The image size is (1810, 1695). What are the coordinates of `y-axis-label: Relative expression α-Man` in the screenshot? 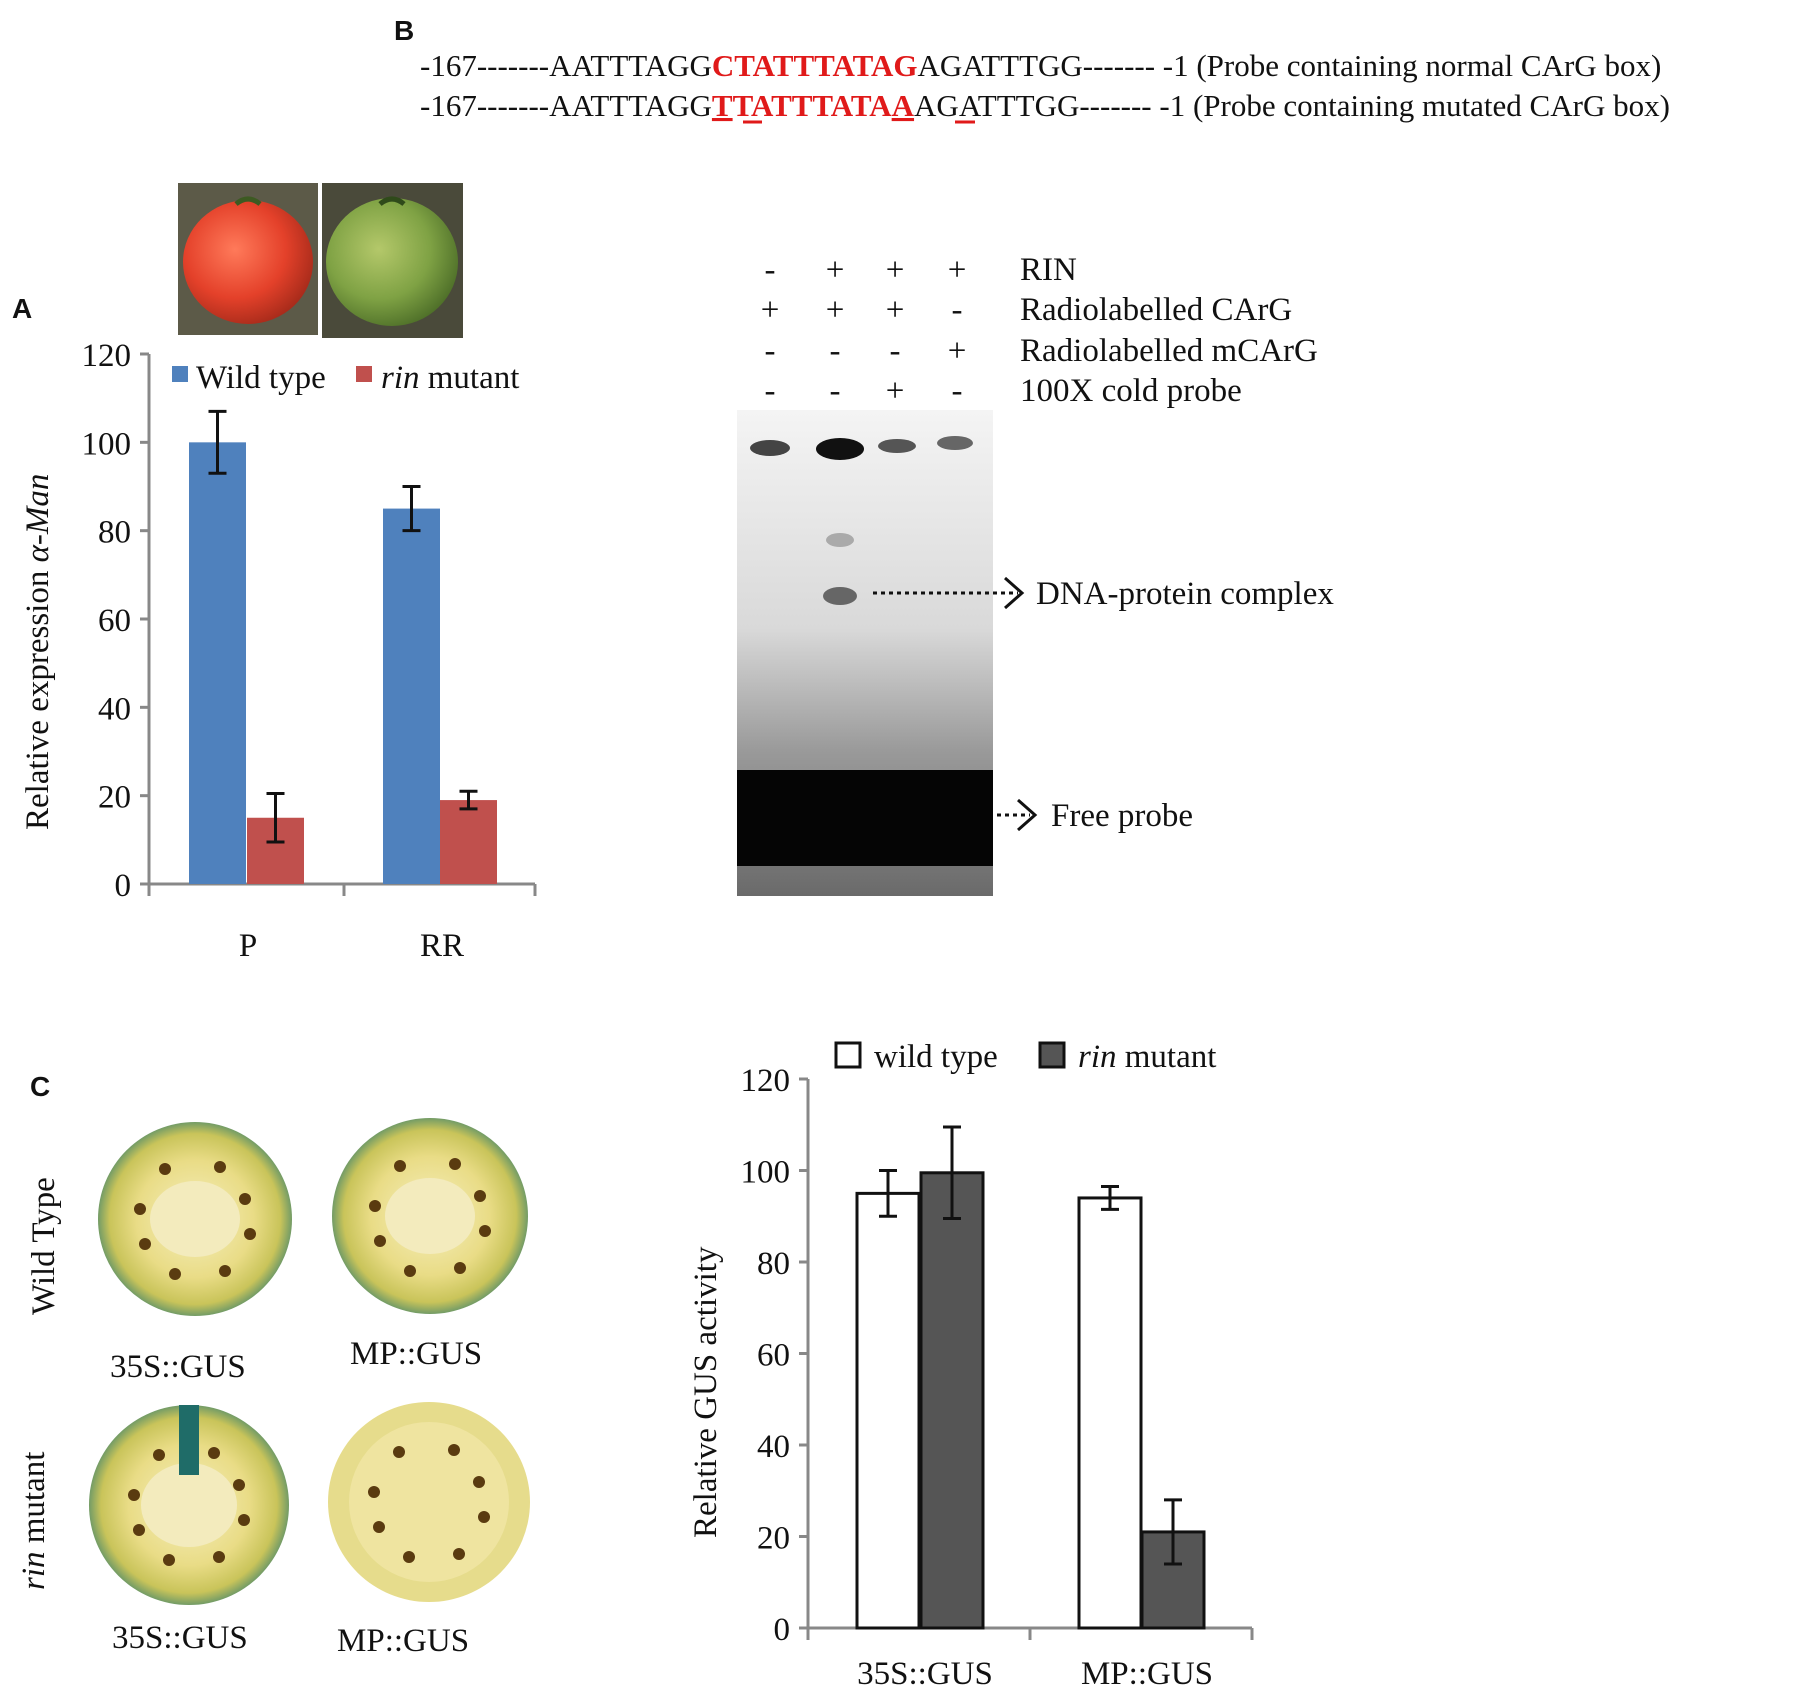 It's located at (38, 652).